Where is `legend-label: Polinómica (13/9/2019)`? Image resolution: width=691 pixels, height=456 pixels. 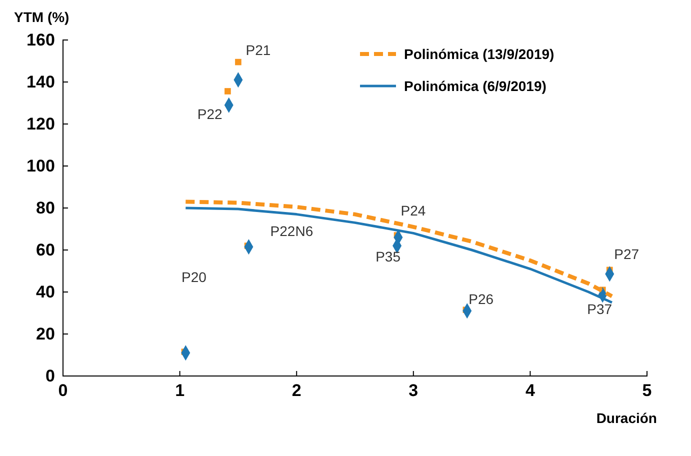 legend-label: Polinómica (13/9/2019) is located at coordinates (479, 54).